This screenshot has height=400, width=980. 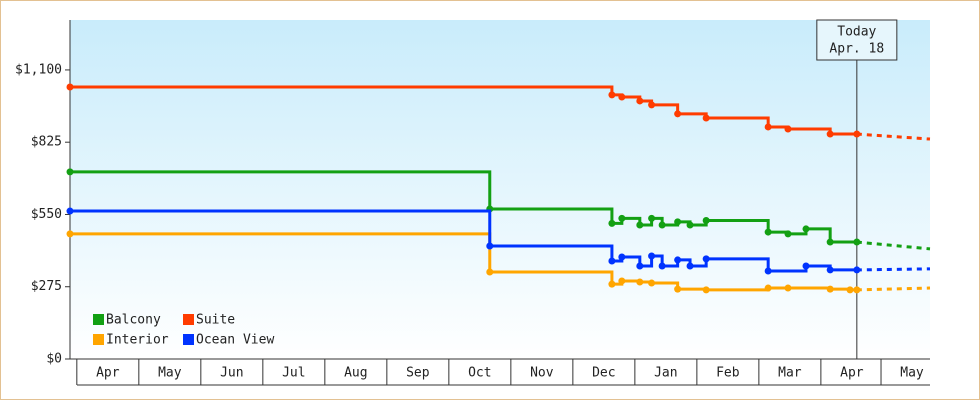 What do you see at coordinates (728, 373) in the screenshot?
I see `x-tick-label: Feb` at bounding box center [728, 373].